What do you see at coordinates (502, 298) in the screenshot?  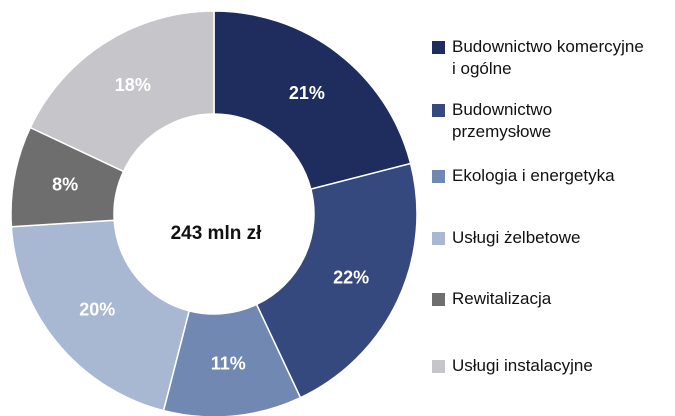 I see `legend-label: Rewitalizacja` at bounding box center [502, 298].